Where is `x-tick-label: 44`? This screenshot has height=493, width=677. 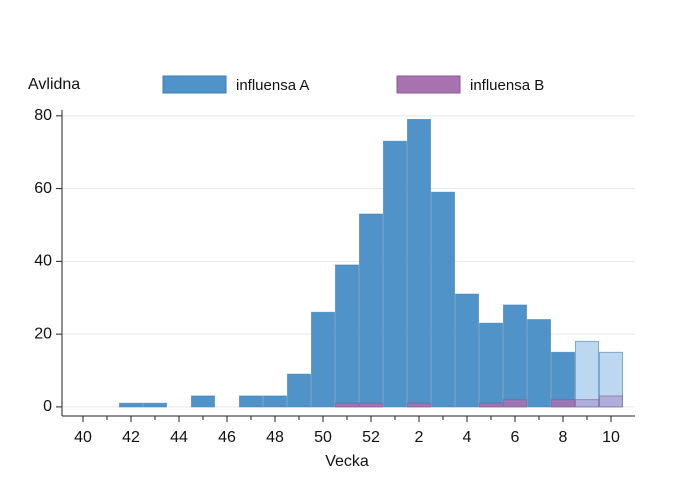
x-tick-label: 44 is located at coordinates (179, 437).